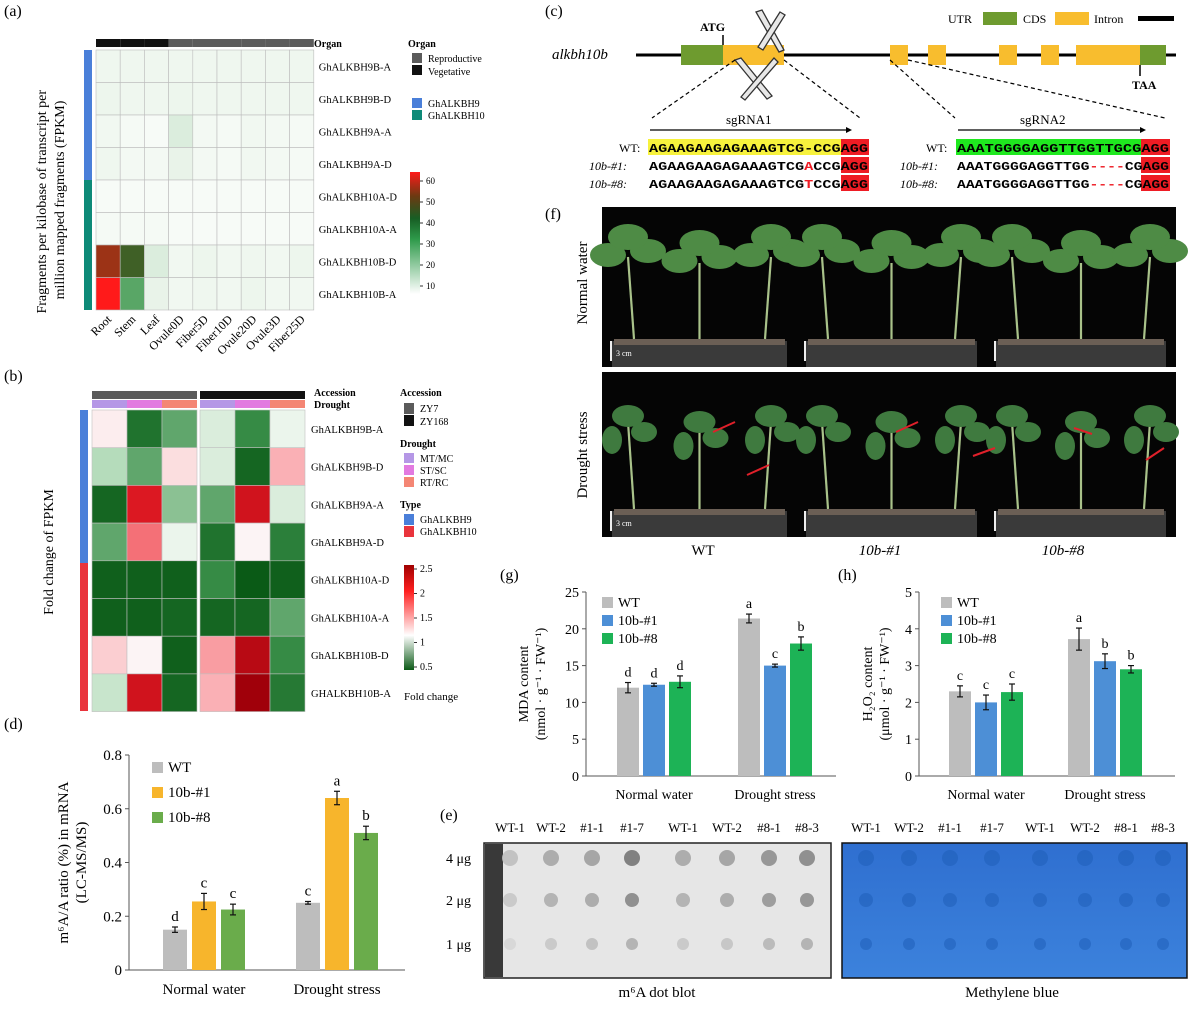 The width and height of the screenshot is (1200, 1013). Describe the element at coordinates (572, 593) in the screenshot. I see `y-tick-label: 25` at that location.